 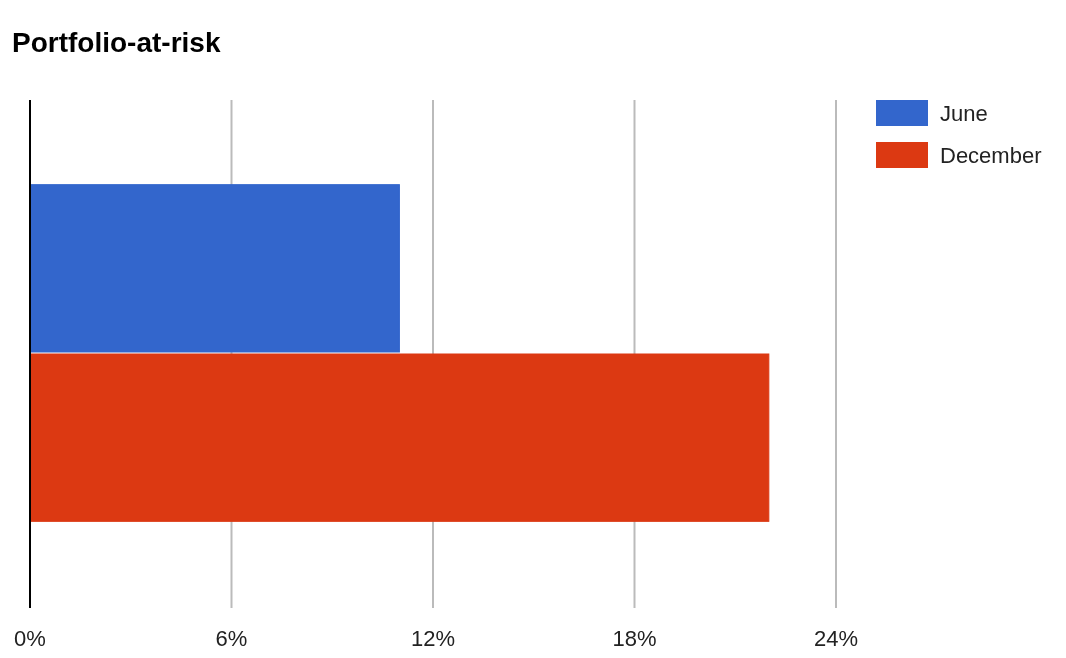 I want to click on x-tick-label: 12%, so click(x=433, y=638).